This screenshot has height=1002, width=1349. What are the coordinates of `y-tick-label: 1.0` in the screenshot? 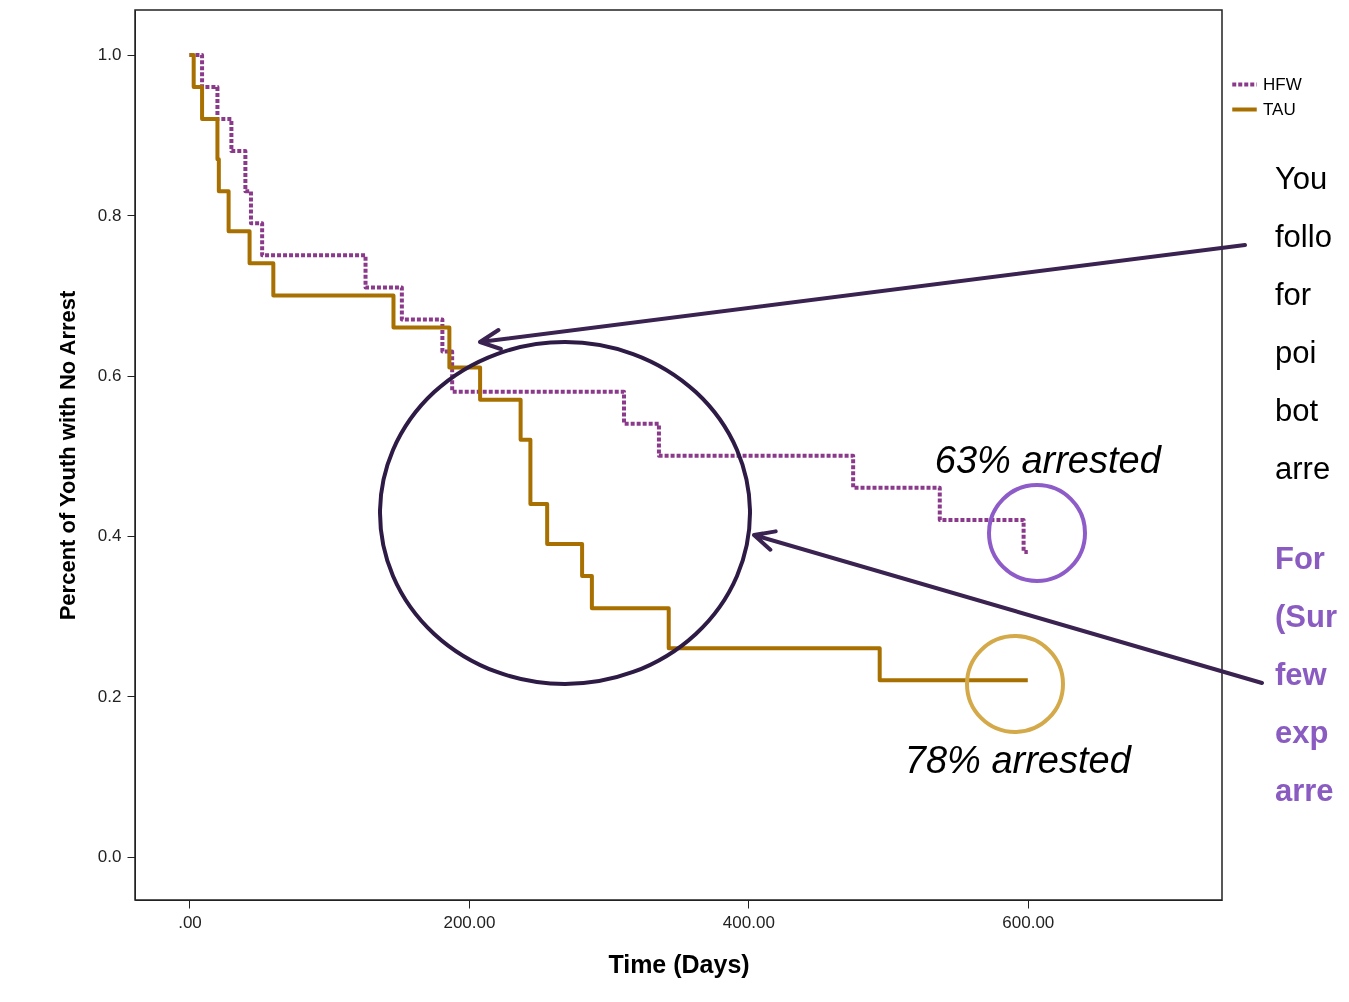 It's located at (109, 55).